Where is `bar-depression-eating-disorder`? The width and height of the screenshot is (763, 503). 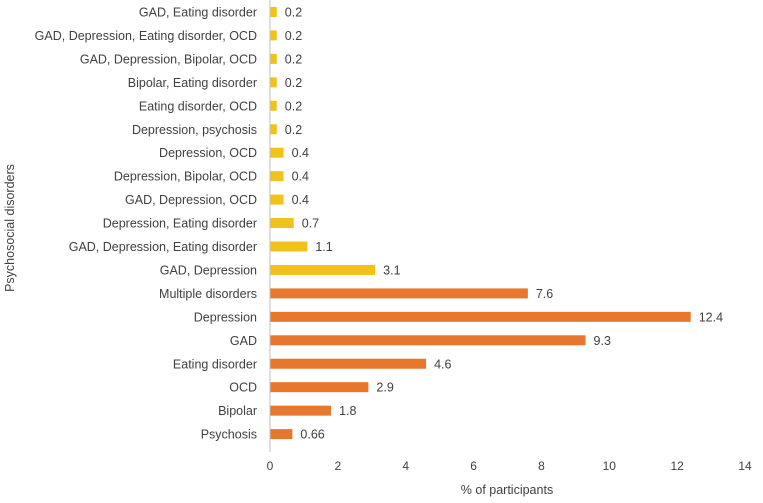
bar-depression-eating-disorder is located at coordinates (282, 223).